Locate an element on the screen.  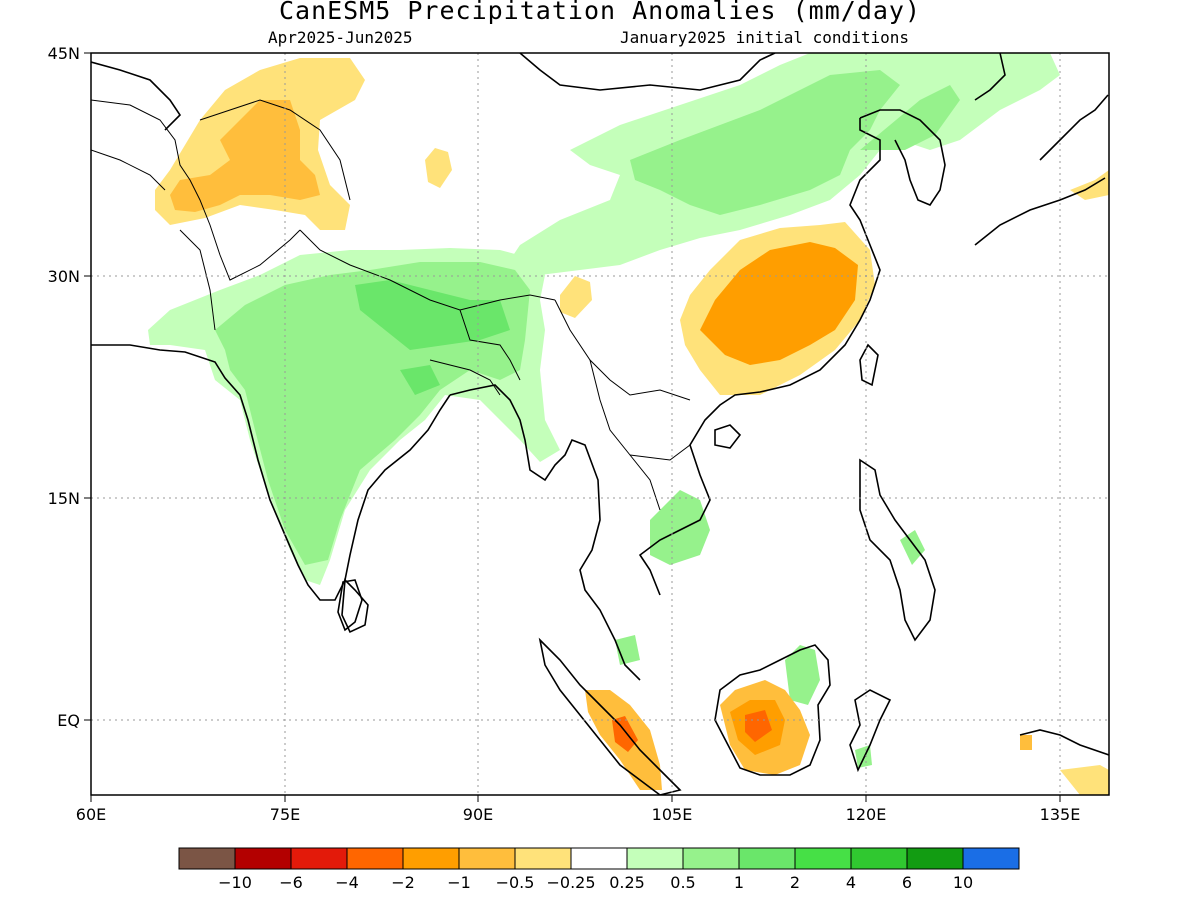
lon-tick-label: 60E is located at coordinates (91, 814).